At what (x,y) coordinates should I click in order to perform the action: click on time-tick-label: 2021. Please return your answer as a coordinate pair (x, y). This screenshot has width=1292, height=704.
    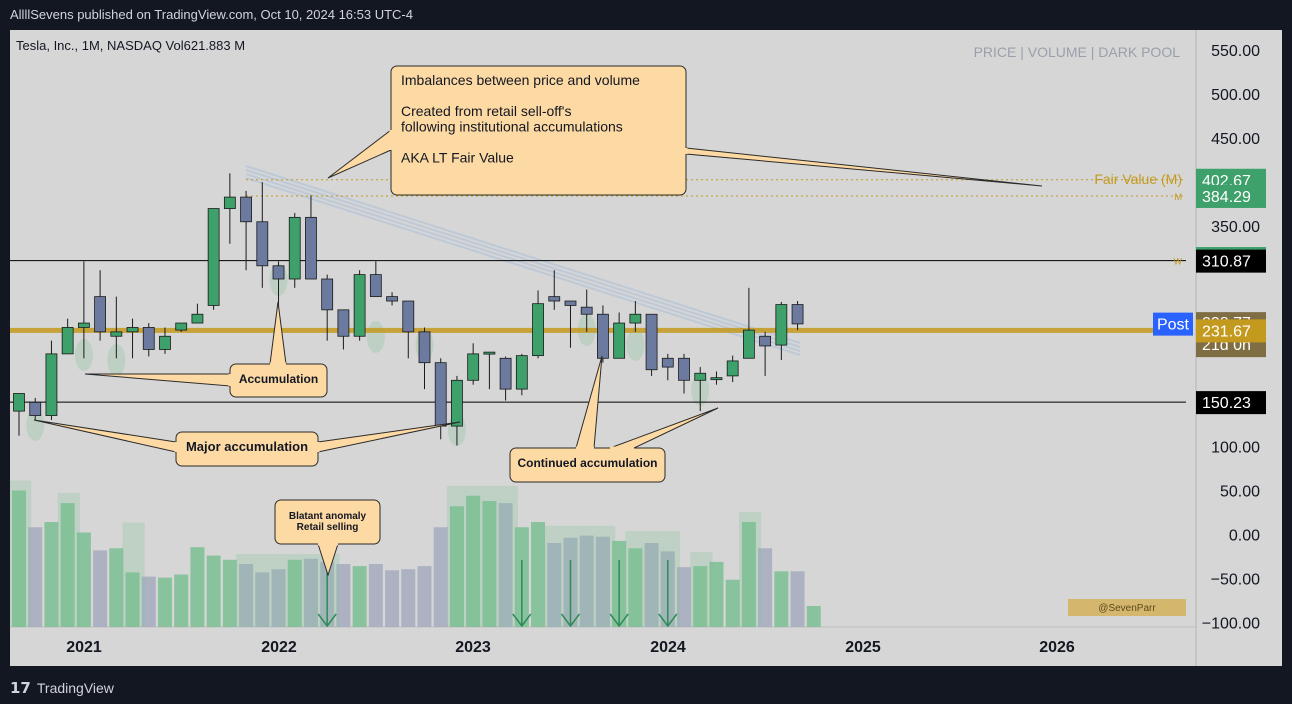
    Looking at the image, I should click on (84, 647).